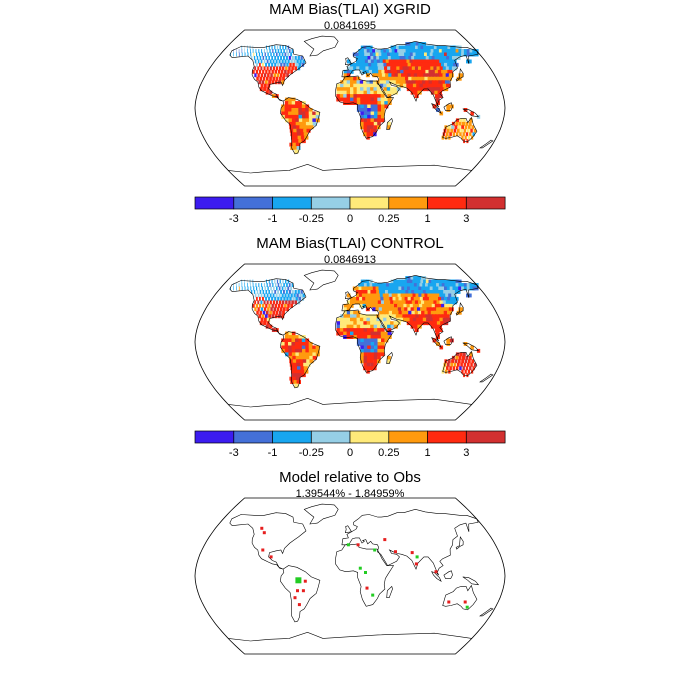  What do you see at coordinates (436, 342) in the screenshot?
I see `coastline-sumatra` at bounding box center [436, 342].